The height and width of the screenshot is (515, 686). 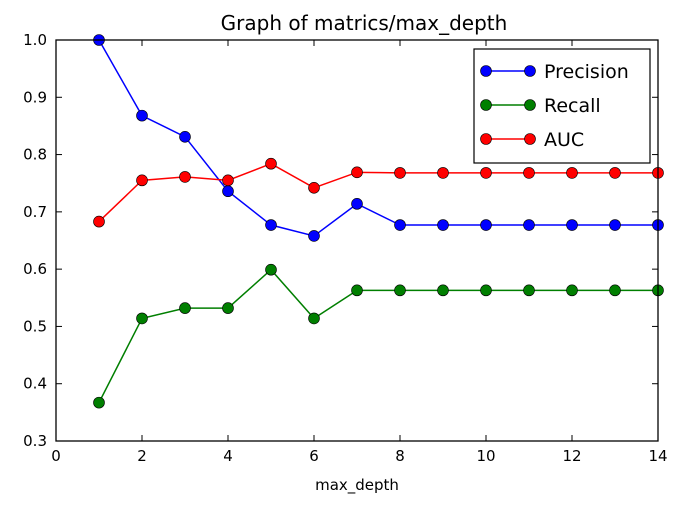 What do you see at coordinates (364, 23) in the screenshot?
I see `chart-title: Graph of matrics/max_depth` at bounding box center [364, 23].